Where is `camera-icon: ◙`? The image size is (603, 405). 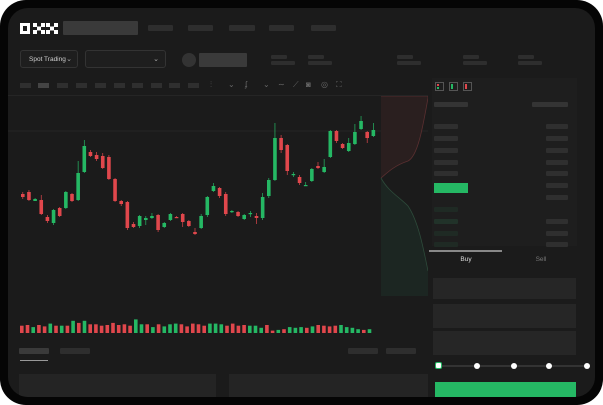 camera-icon: ◙ is located at coordinates (308, 84).